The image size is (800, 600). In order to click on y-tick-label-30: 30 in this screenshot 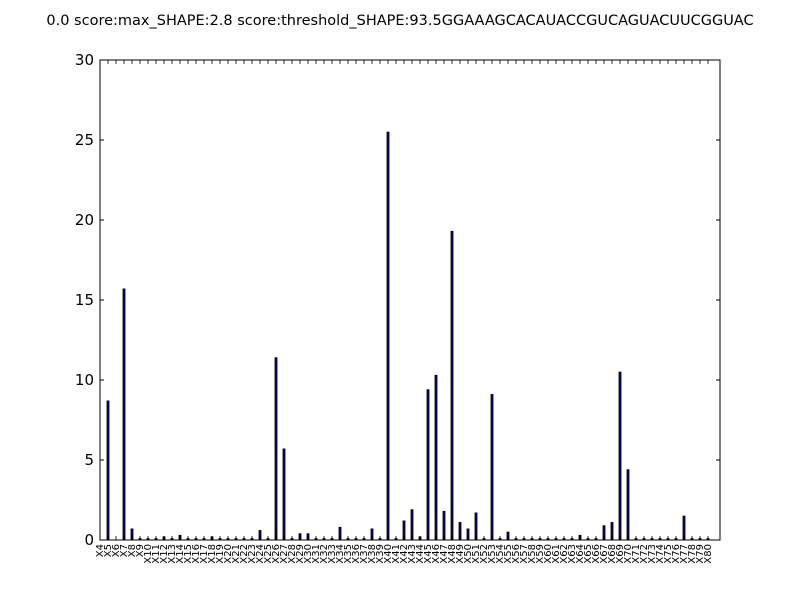, I will do `click(84, 60)`.